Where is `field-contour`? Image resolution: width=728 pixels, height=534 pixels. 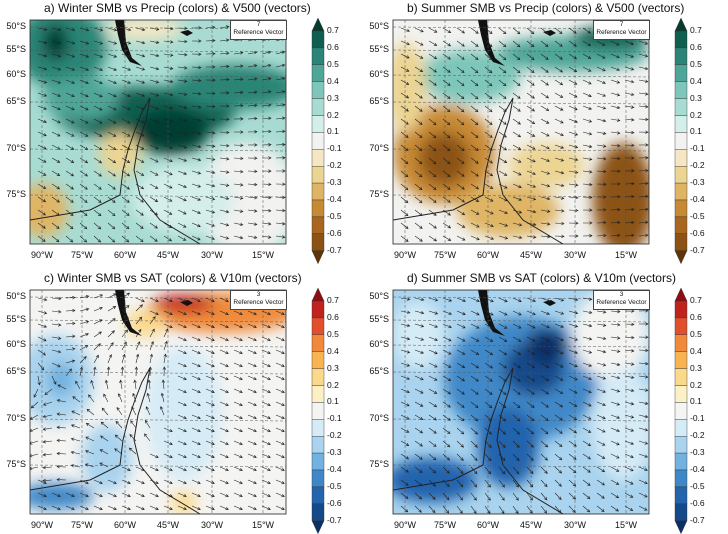
field-contour is located at coordinates (435, 480).